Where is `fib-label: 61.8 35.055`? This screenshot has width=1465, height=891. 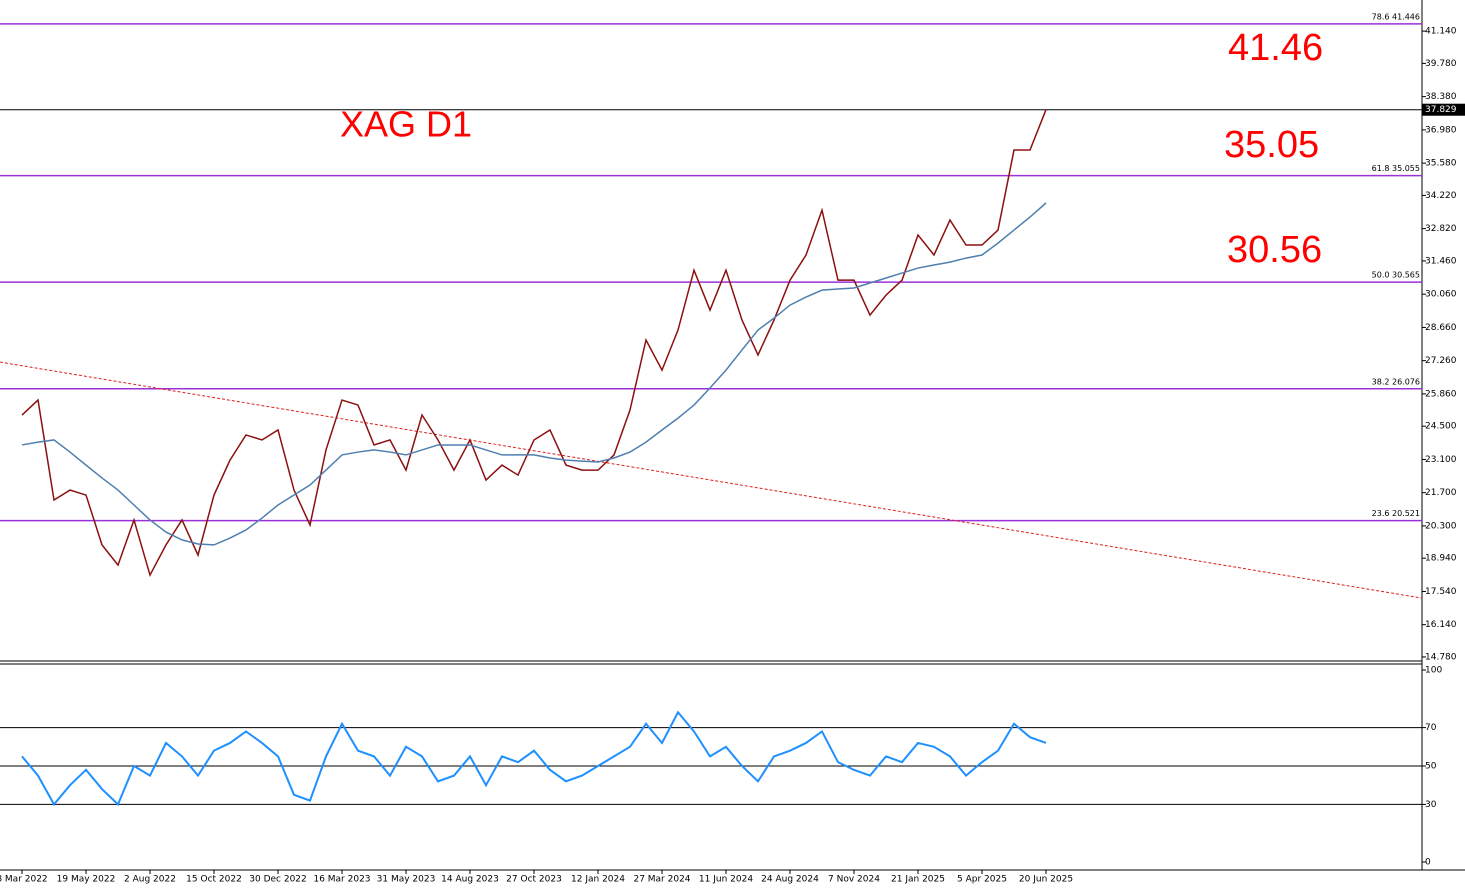 fib-label: 61.8 35.055 is located at coordinates (1396, 168).